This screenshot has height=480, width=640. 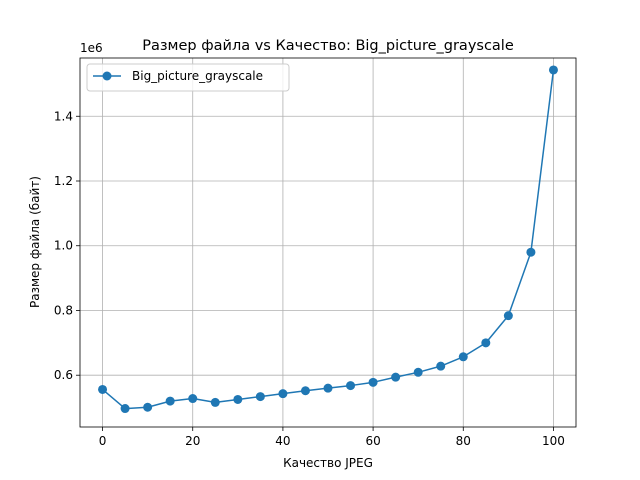 What do you see at coordinates (197, 76) in the screenshot?
I see `legend-entry-label: Big_picture_grayscale` at bounding box center [197, 76].